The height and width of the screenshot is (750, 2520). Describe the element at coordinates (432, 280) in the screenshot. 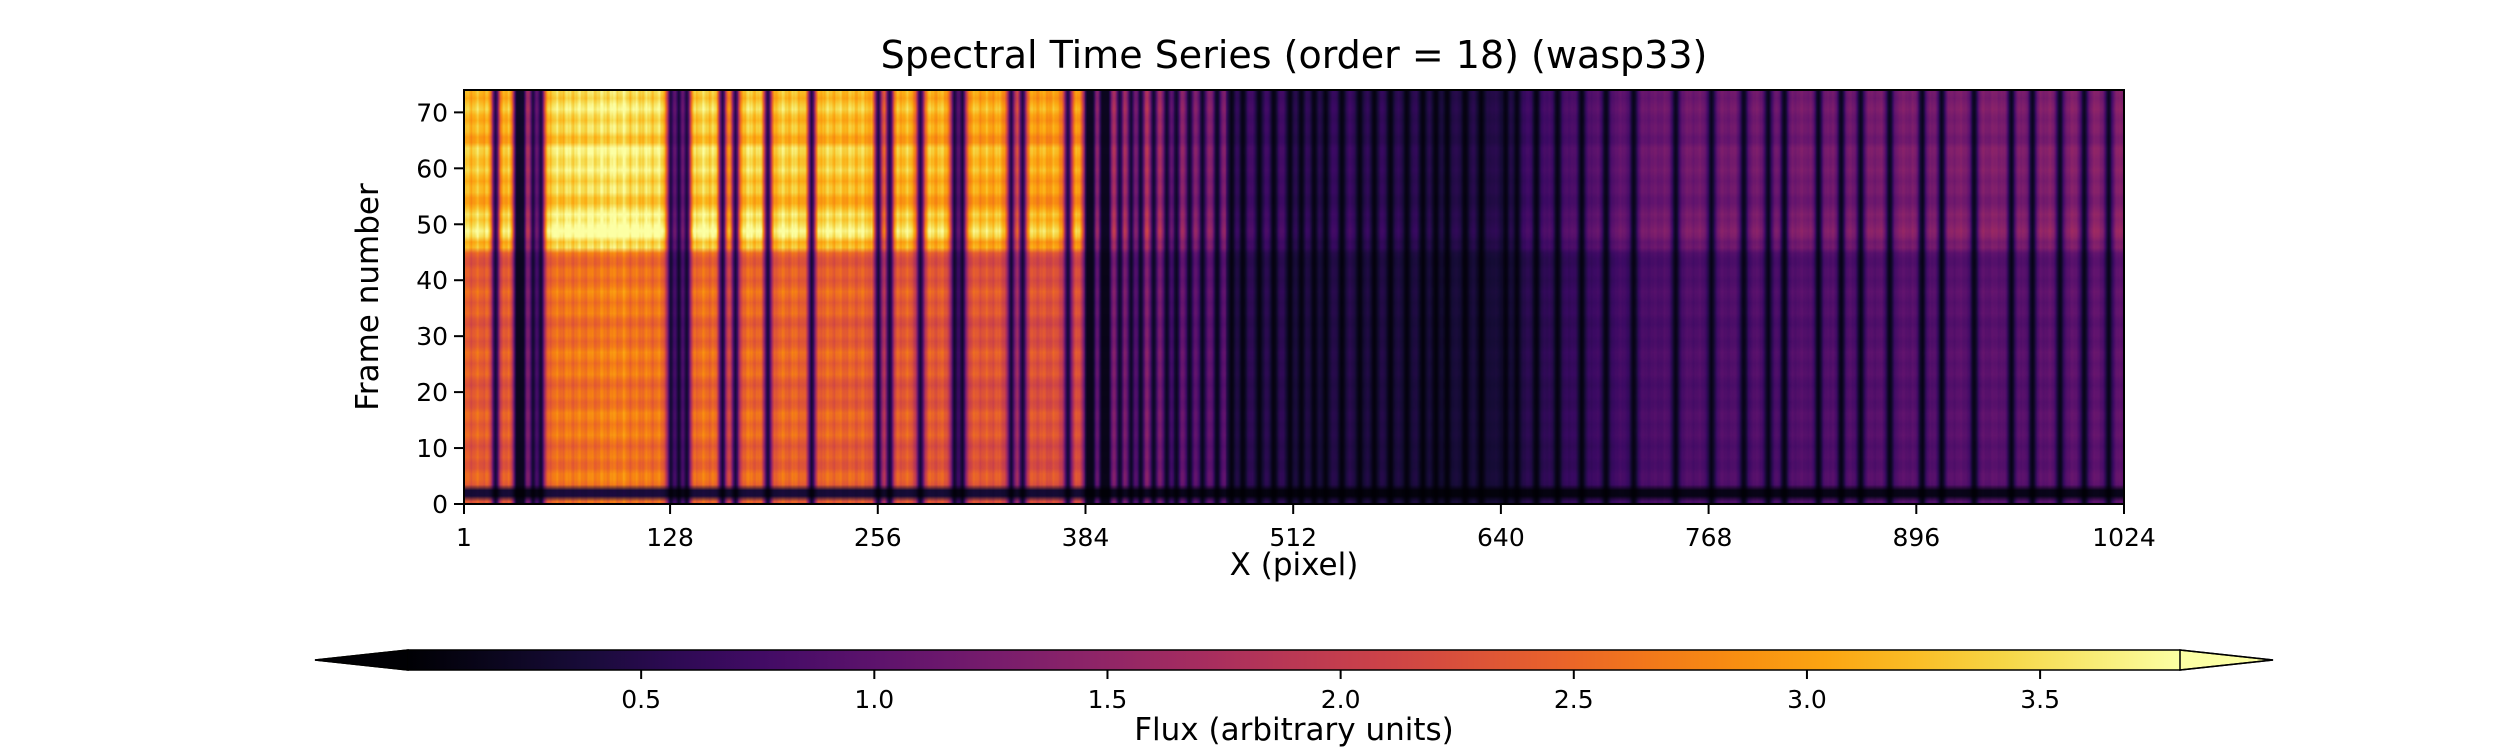

I see `y-tick-label: 40` at that location.